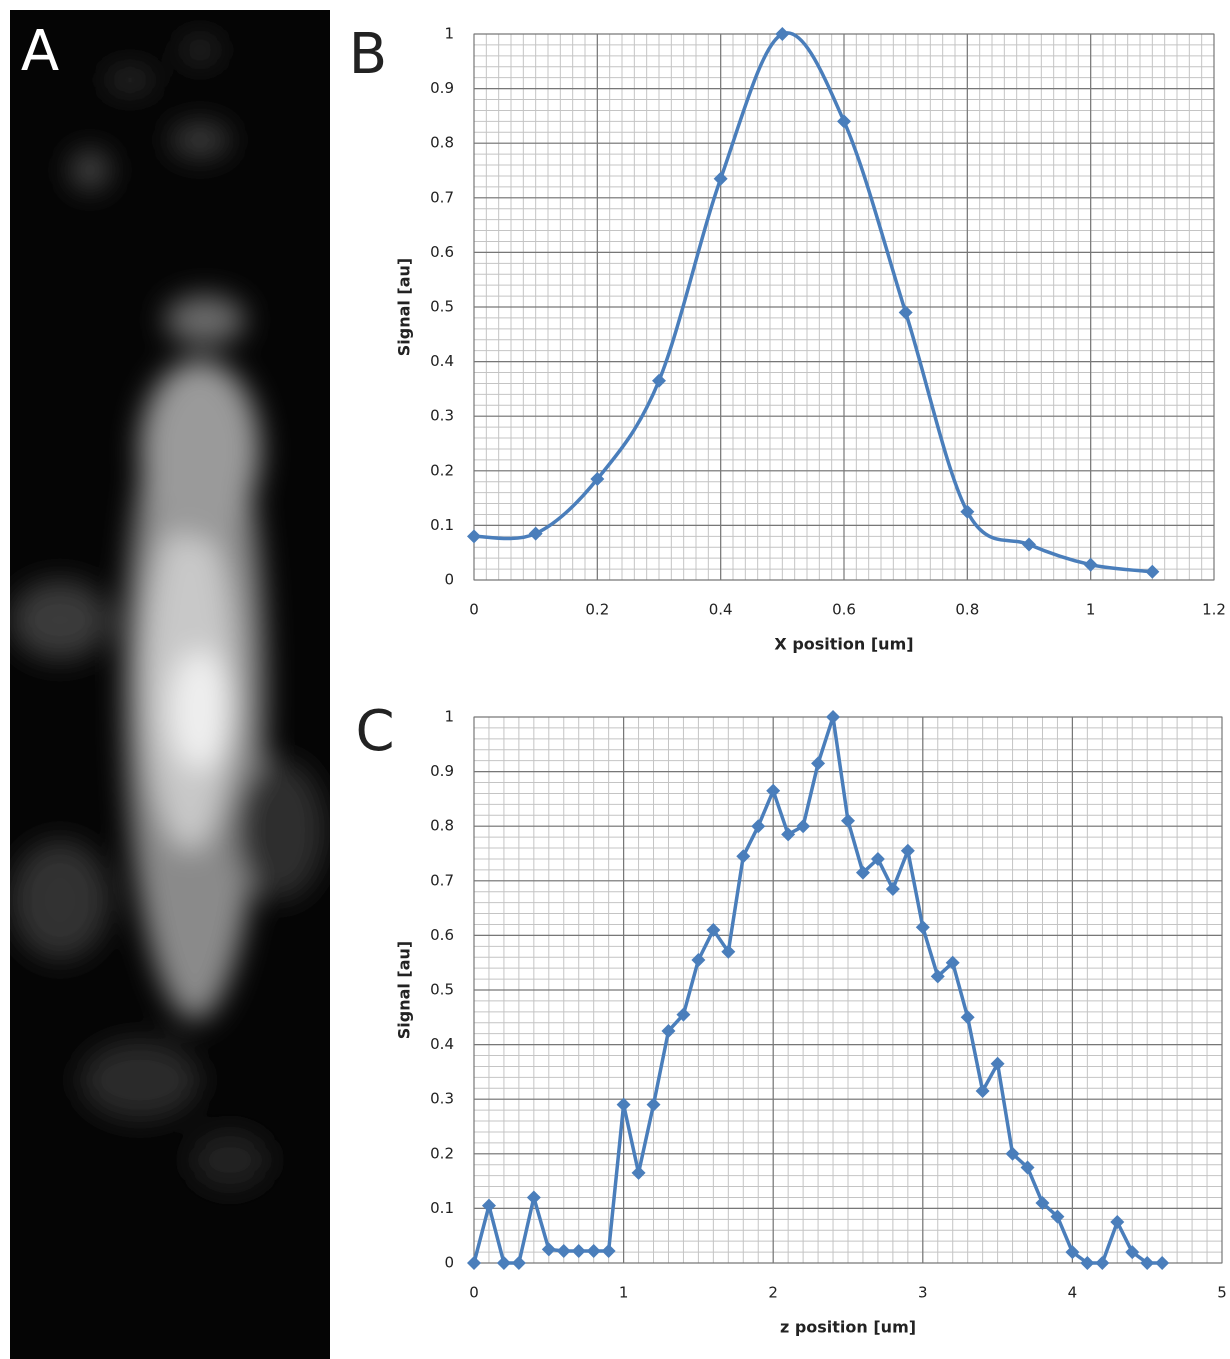 This screenshot has width=1230, height=1359. What do you see at coordinates (404, 307) in the screenshot?
I see `y-axis-title: Signal [au]` at bounding box center [404, 307].